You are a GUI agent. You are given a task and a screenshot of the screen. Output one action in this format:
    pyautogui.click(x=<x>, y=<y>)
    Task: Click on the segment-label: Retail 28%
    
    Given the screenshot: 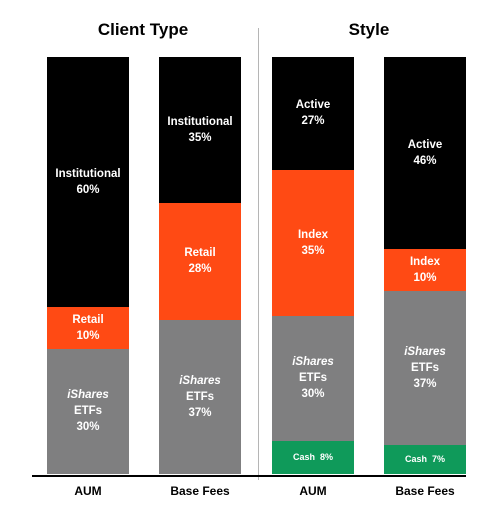 What is the action you would take?
    pyautogui.click(x=200, y=261)
    